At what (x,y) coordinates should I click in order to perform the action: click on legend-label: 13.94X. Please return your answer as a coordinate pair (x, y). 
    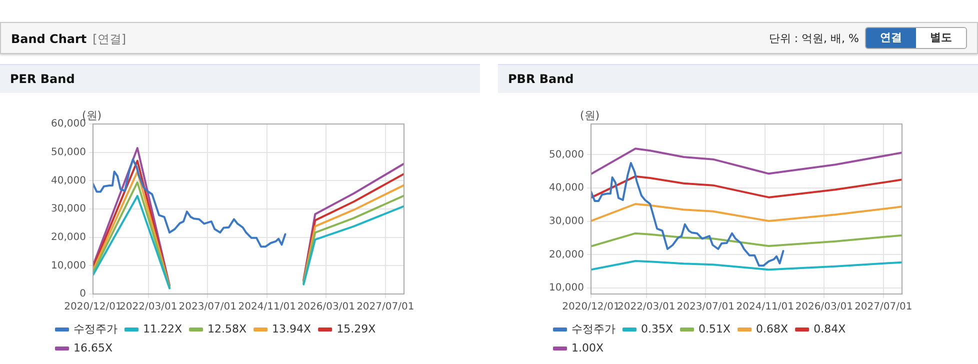
    Looking at the image, I should click on (292, 329).